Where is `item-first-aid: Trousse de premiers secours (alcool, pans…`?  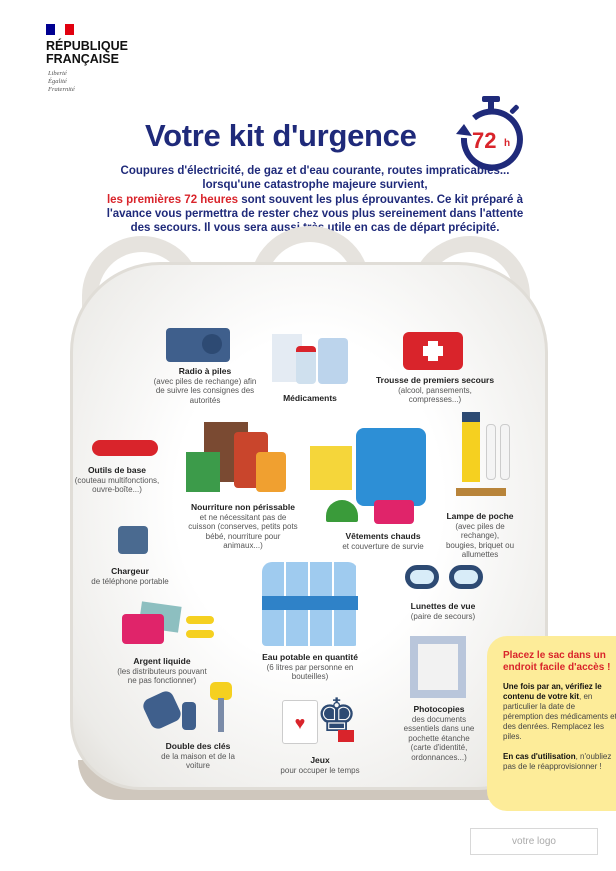 item-first-aid: Trousse de premiers secours (alcool, pans… is located at coordinates (435, 389).